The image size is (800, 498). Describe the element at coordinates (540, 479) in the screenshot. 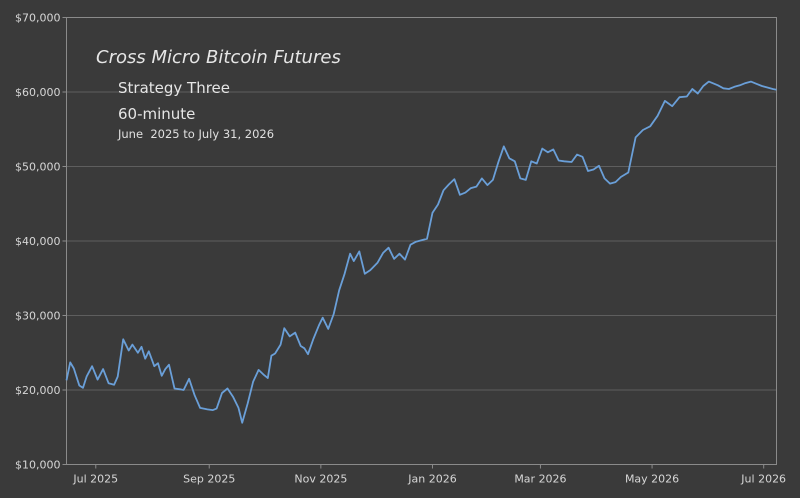

I see `x-tick-label: Mar 2026` at that location.